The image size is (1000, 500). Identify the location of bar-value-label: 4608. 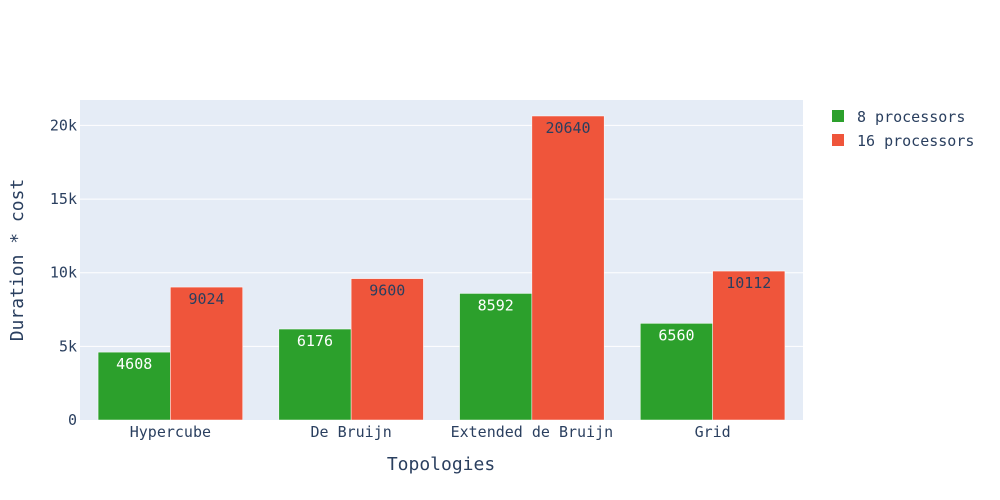
(134, 364).